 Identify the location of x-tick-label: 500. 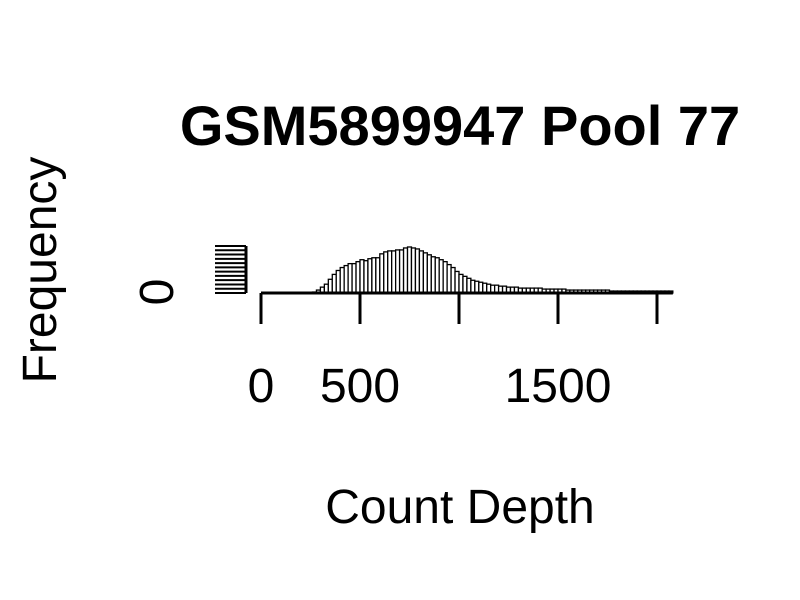
(360, 386).